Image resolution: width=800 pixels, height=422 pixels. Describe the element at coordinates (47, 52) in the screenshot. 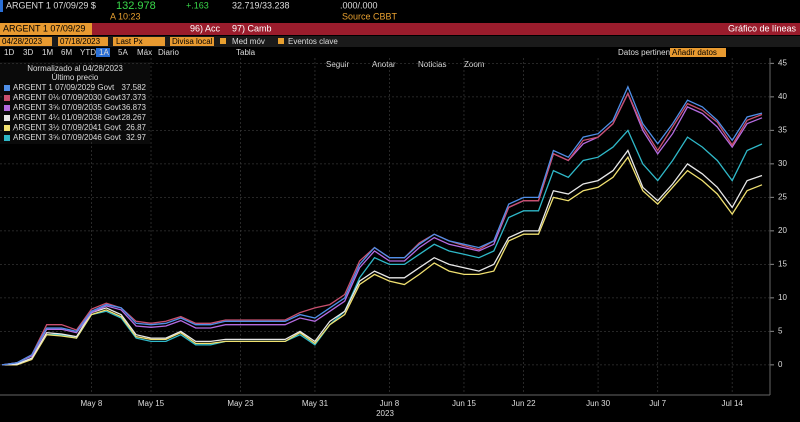

I see `period-button: 1M` at that location.